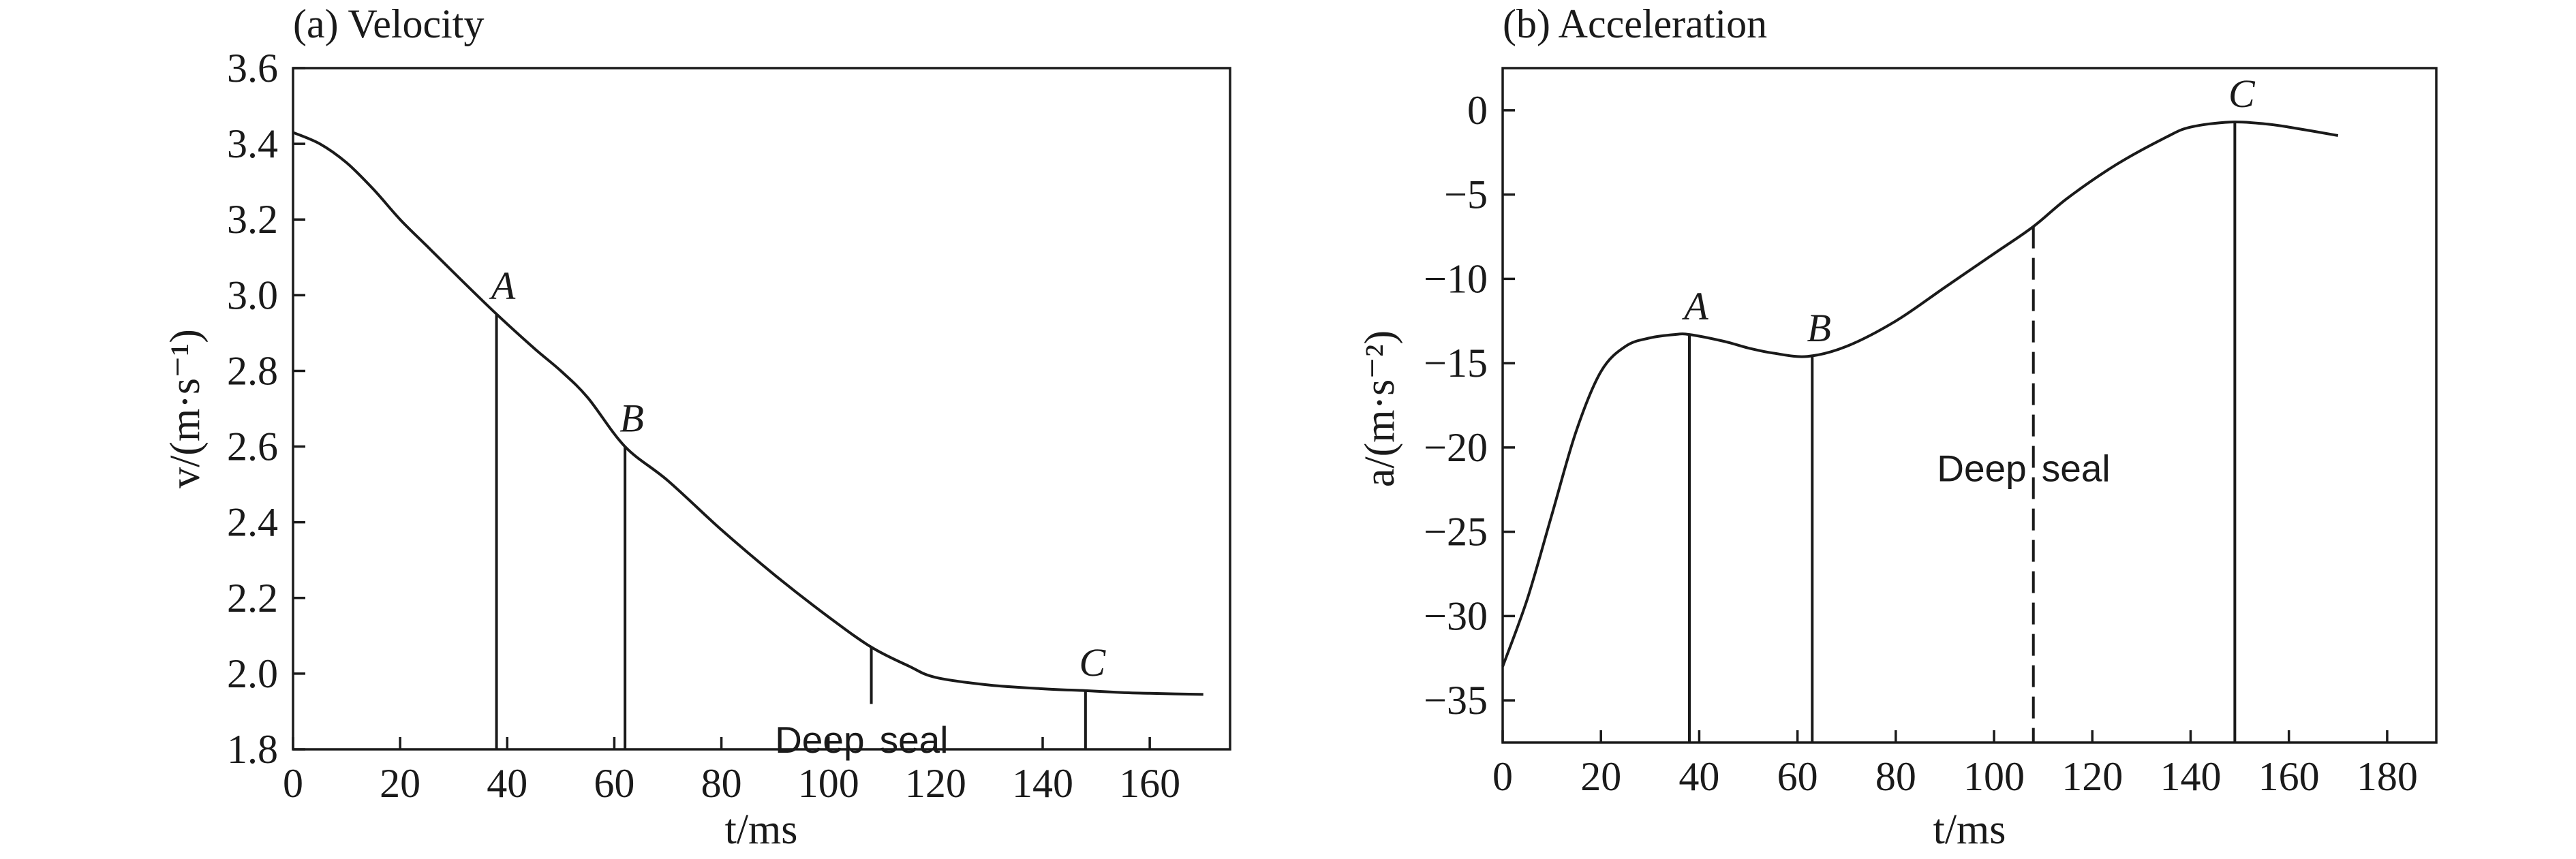 The height and width of the screenshot is (859, 2576). What do you see at coordinates (1042, 783) in the screenshot?
I see `velocity-x-tick-label: 140` at bounding box center [1042, 783].